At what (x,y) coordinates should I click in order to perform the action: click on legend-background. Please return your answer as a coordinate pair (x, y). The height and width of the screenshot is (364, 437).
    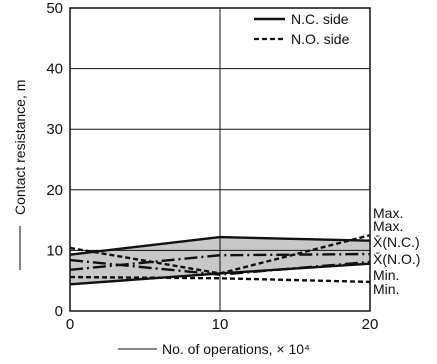
    Looking at the image, I should click on (308, 30).